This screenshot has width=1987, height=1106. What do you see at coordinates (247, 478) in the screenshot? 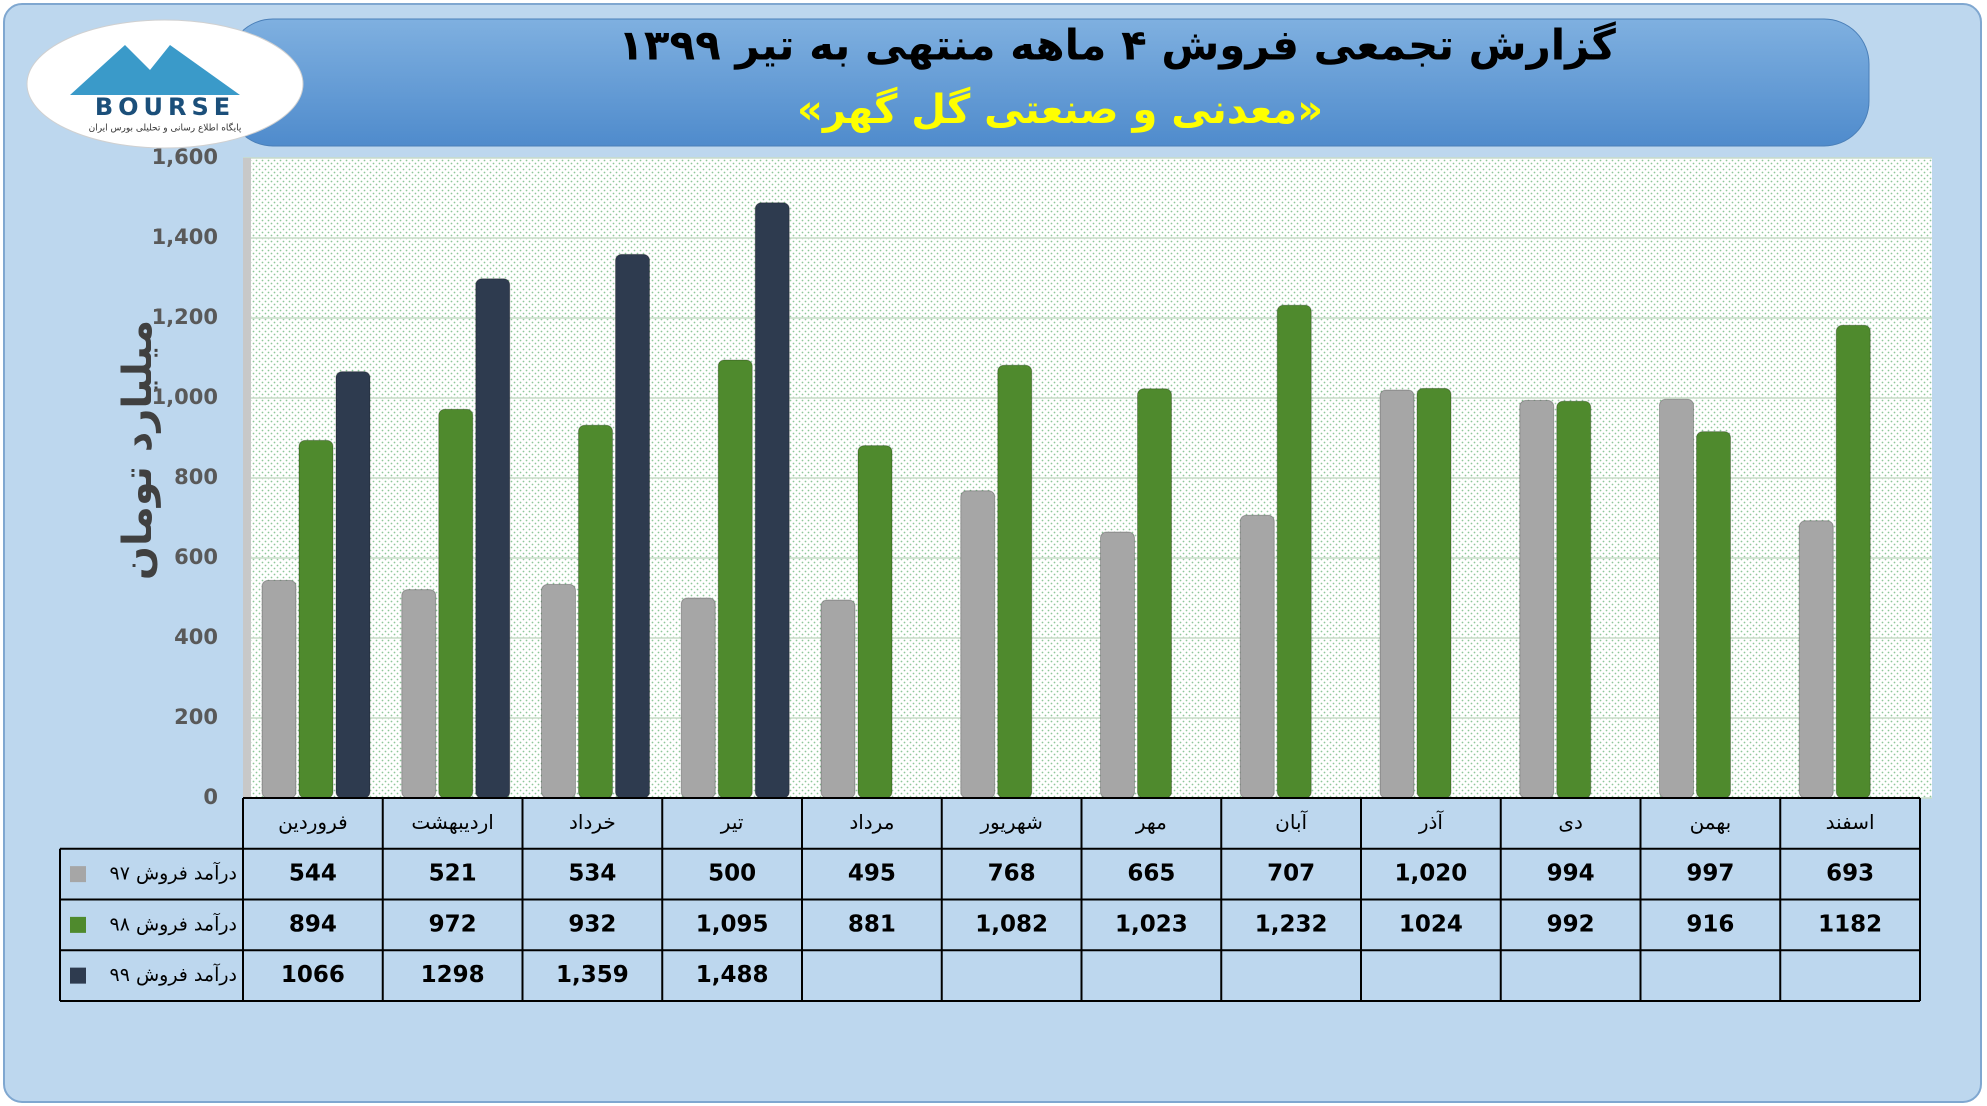
I see `y-axis-wall` at bounding box center [247, 478].